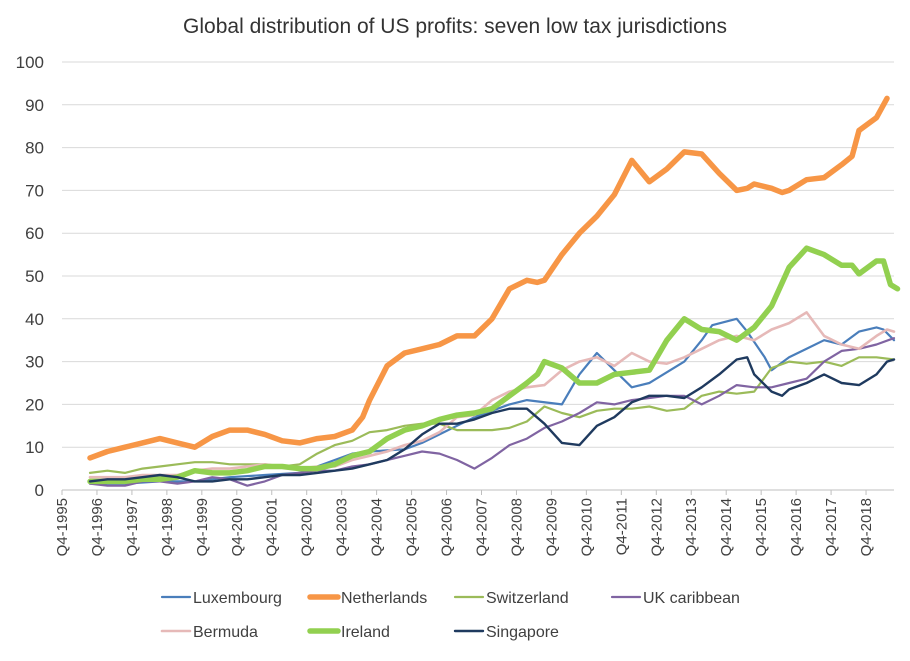 This screenshot has height=661, width=910. I want to click on x-tick-label: Q4-2017, so click(831, 527).